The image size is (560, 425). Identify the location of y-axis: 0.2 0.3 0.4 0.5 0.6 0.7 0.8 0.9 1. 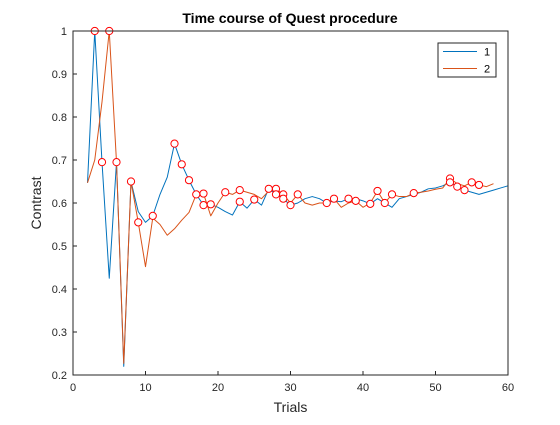
(64, 204).